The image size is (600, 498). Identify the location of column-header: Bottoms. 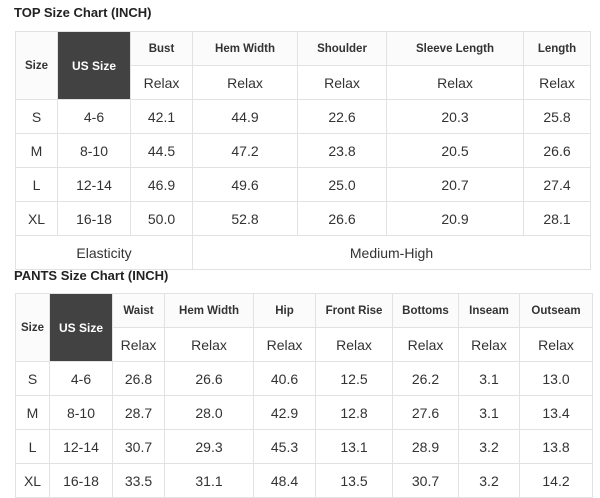
(425, 310).